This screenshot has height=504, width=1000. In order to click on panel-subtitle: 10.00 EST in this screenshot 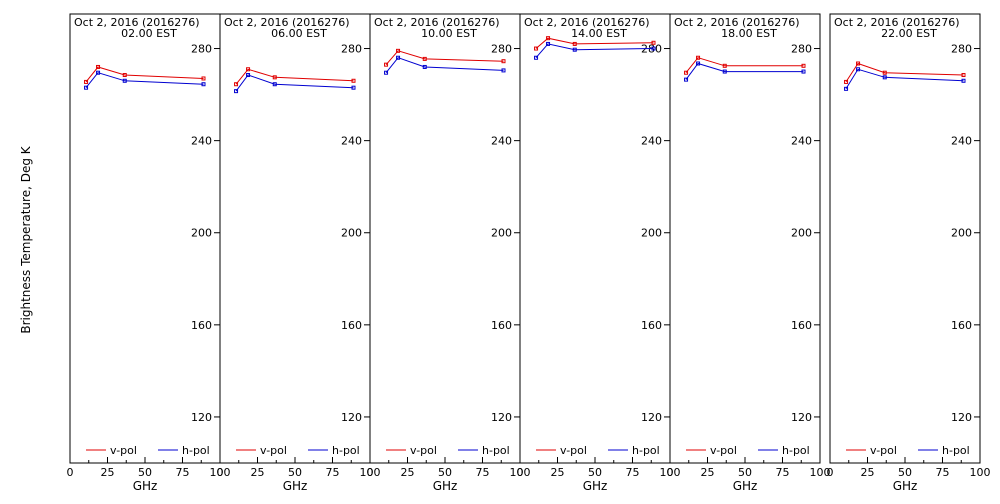, I will do `click(449, 33)`.